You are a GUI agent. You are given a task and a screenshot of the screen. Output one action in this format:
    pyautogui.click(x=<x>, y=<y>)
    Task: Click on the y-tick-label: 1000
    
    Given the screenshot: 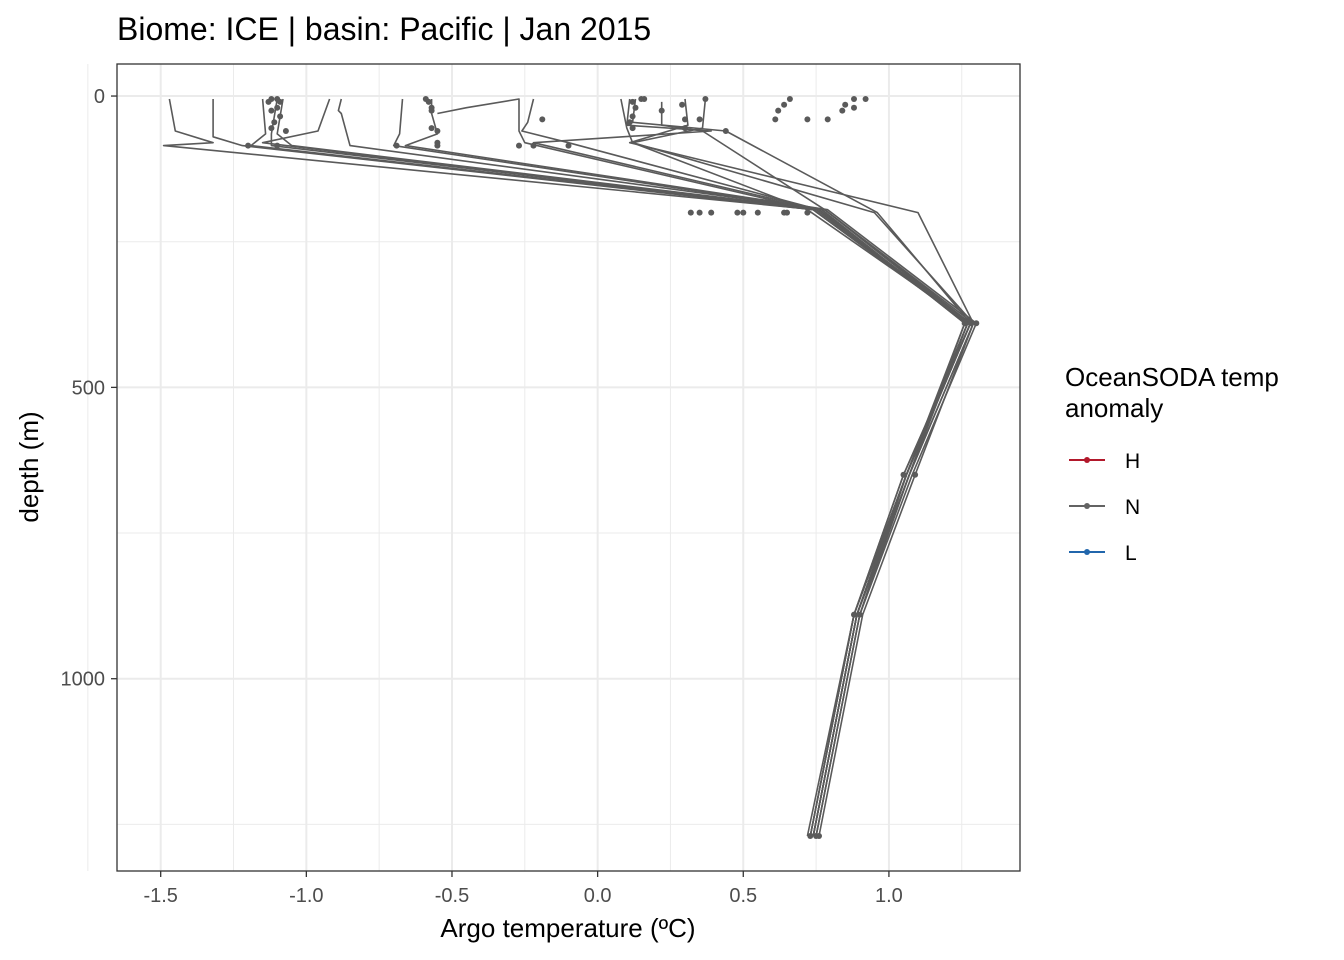 What is the action you would take?
    pyautogui.click(x=83, y=680)
    